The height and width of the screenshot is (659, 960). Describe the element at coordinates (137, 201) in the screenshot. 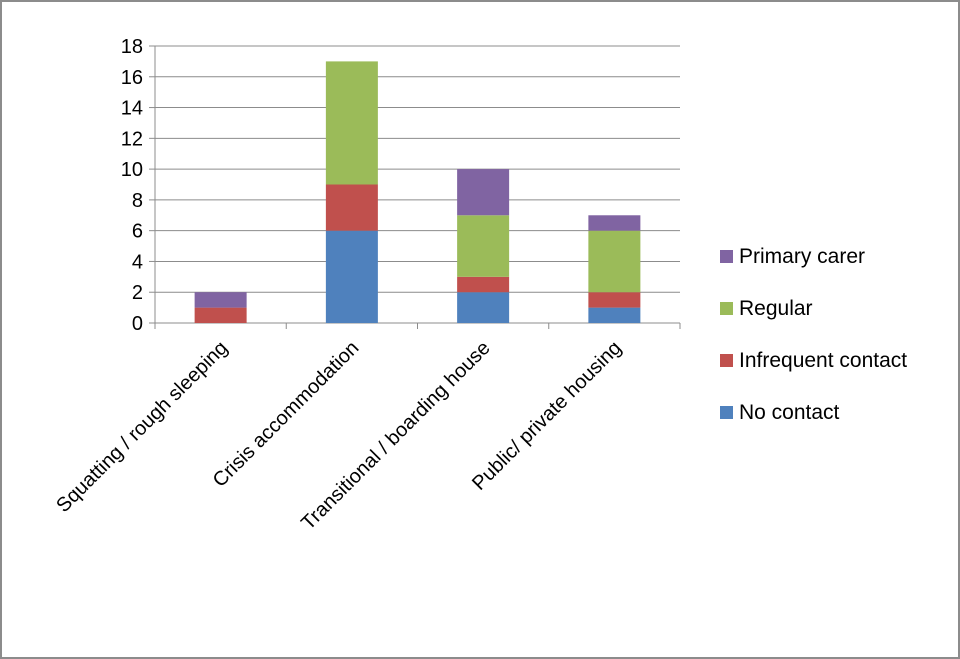

I see `y-tick-label: 8` at that location.